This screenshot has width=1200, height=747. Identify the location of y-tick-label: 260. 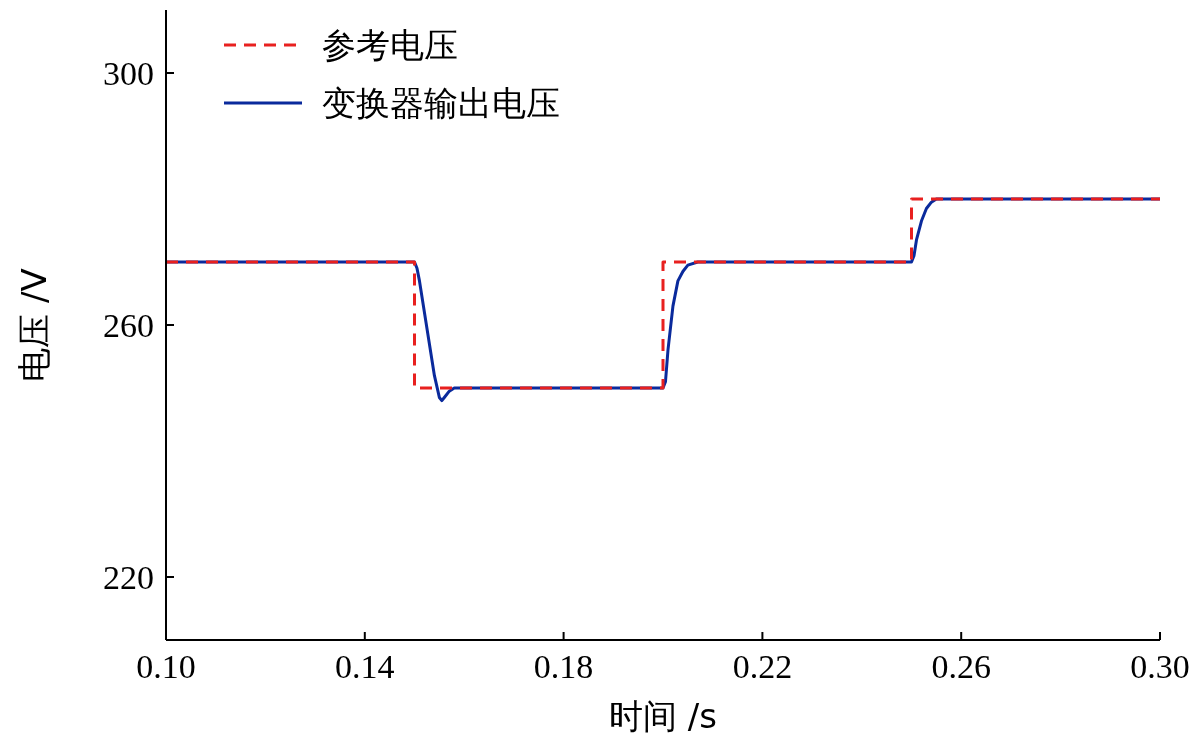
(128, 325).